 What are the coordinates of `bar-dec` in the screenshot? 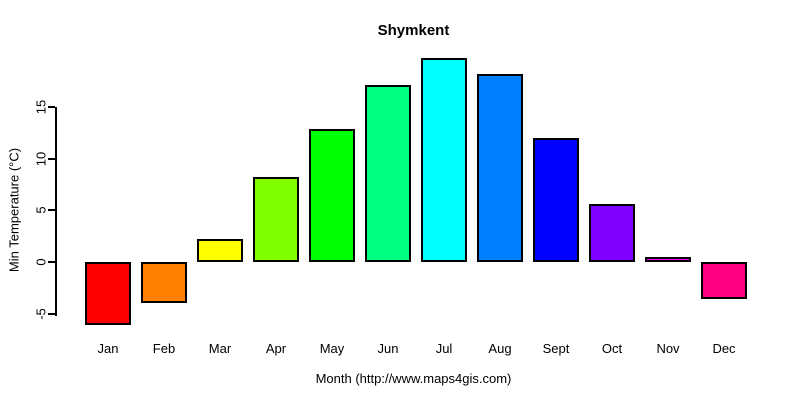 It's located at (724, 281).